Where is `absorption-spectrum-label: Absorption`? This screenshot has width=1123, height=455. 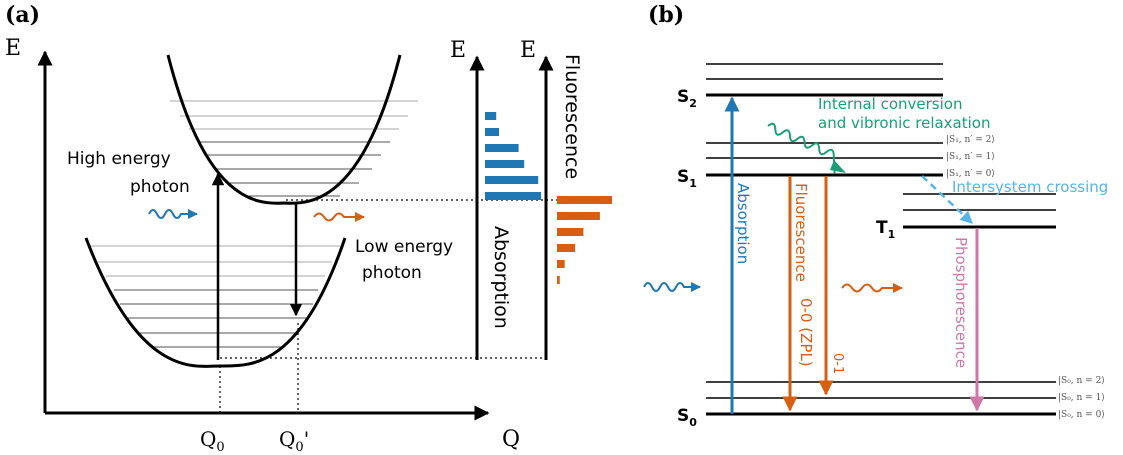
absorption-spectrum-label: Absorption is located at coordinates (501, 277).